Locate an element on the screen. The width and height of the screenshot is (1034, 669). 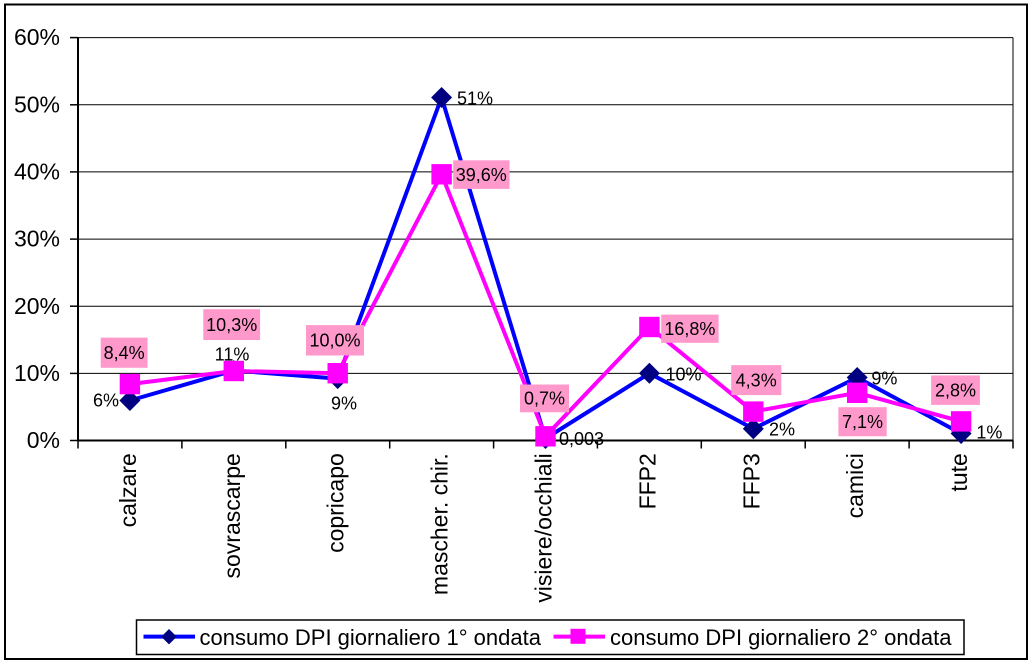
svg-text: 50% is located at coordinates (37, 104).